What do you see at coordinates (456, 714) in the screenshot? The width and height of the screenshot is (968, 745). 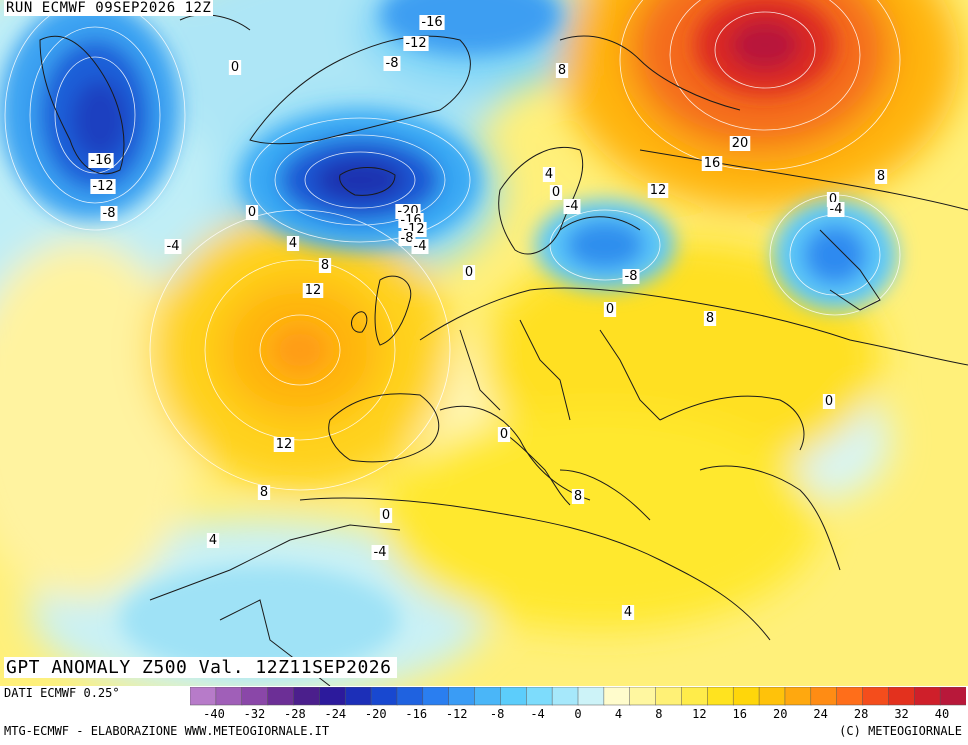 I see `legend-tick-label: -12` at bounding box center [456, 714].